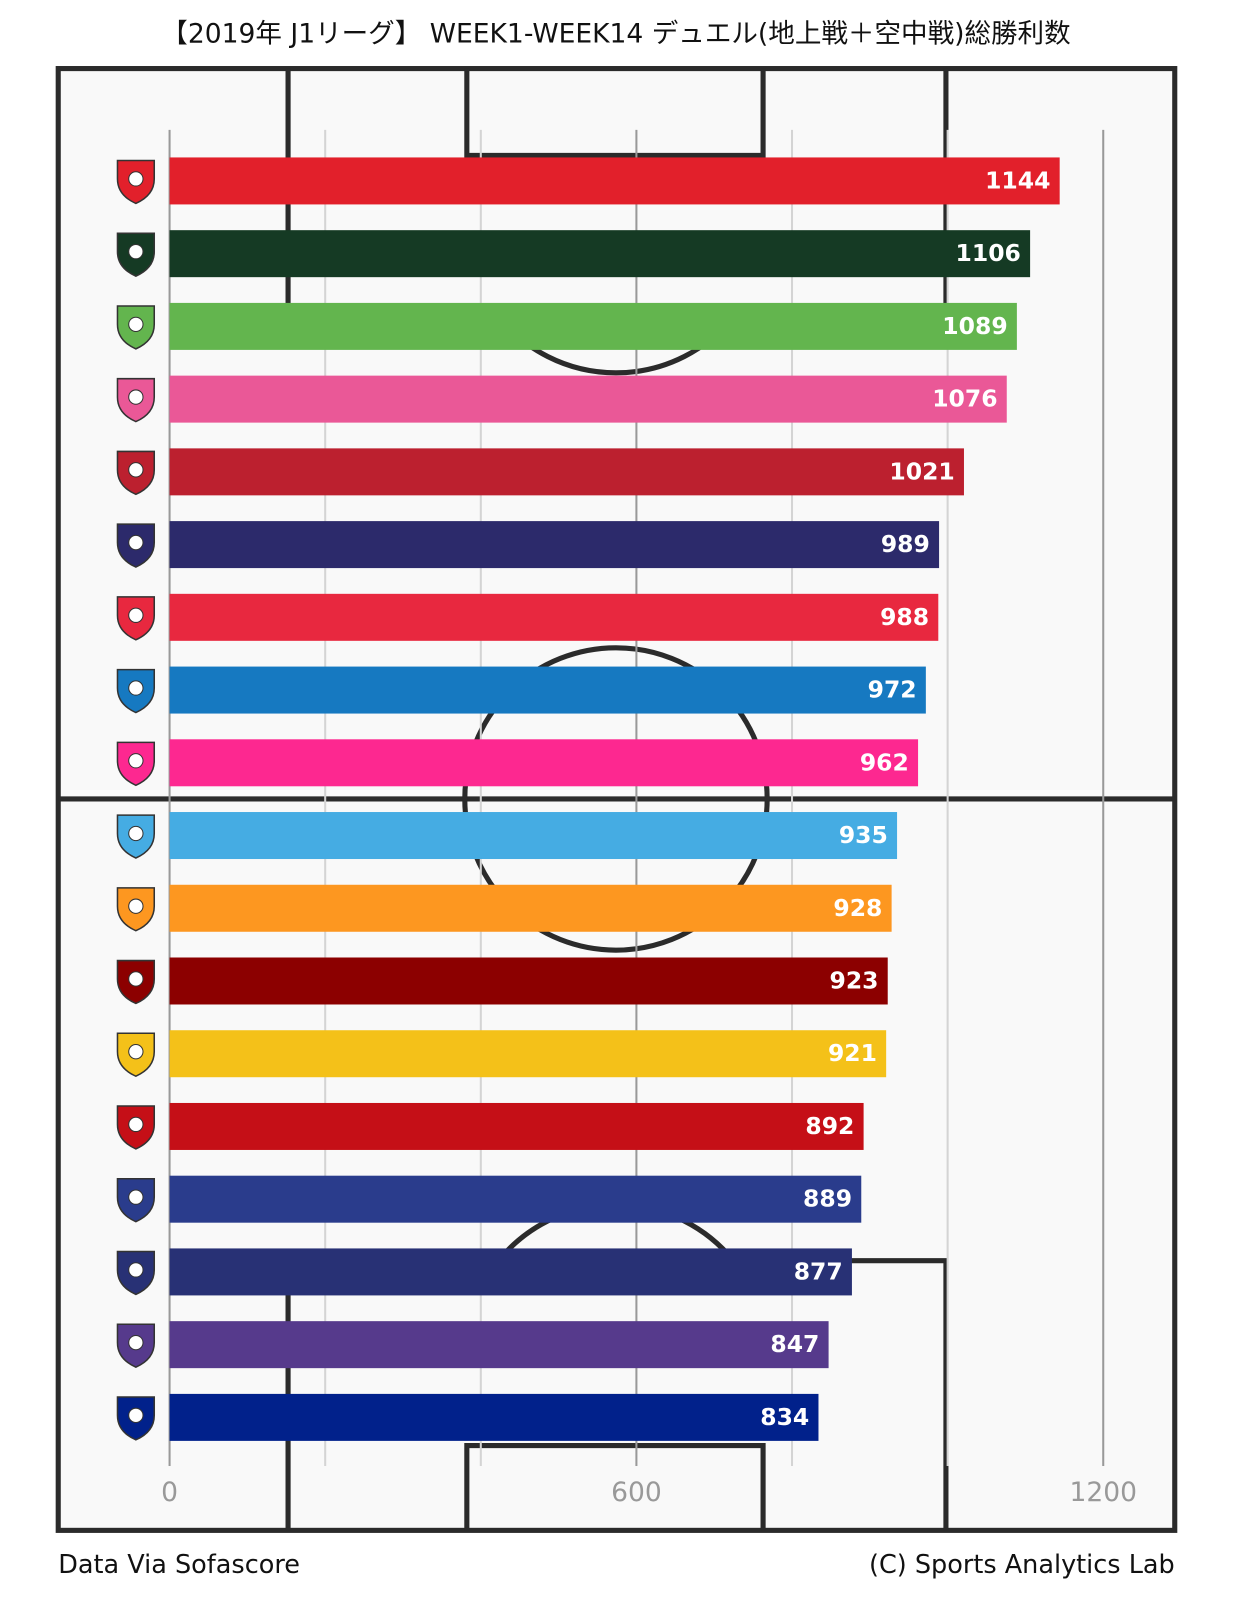 This screenshot has height=1602, width=1234. What do you see at coordinates (636, 1492) in the screenshot?
I see `x-tick-label: 600` at bounding box center [636, 1492].